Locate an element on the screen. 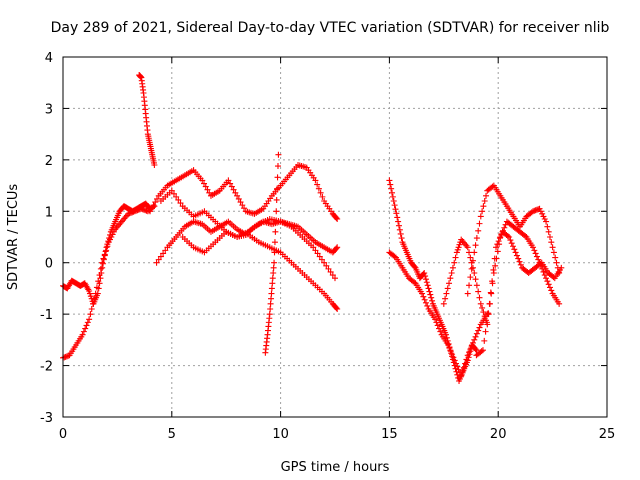 This screenshot has width=640, height=480. series-s3 is located at coordinates (147, 120).